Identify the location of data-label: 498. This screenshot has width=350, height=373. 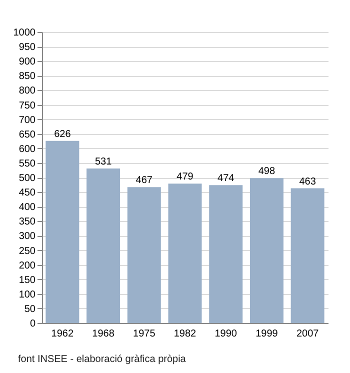
(267, 172).